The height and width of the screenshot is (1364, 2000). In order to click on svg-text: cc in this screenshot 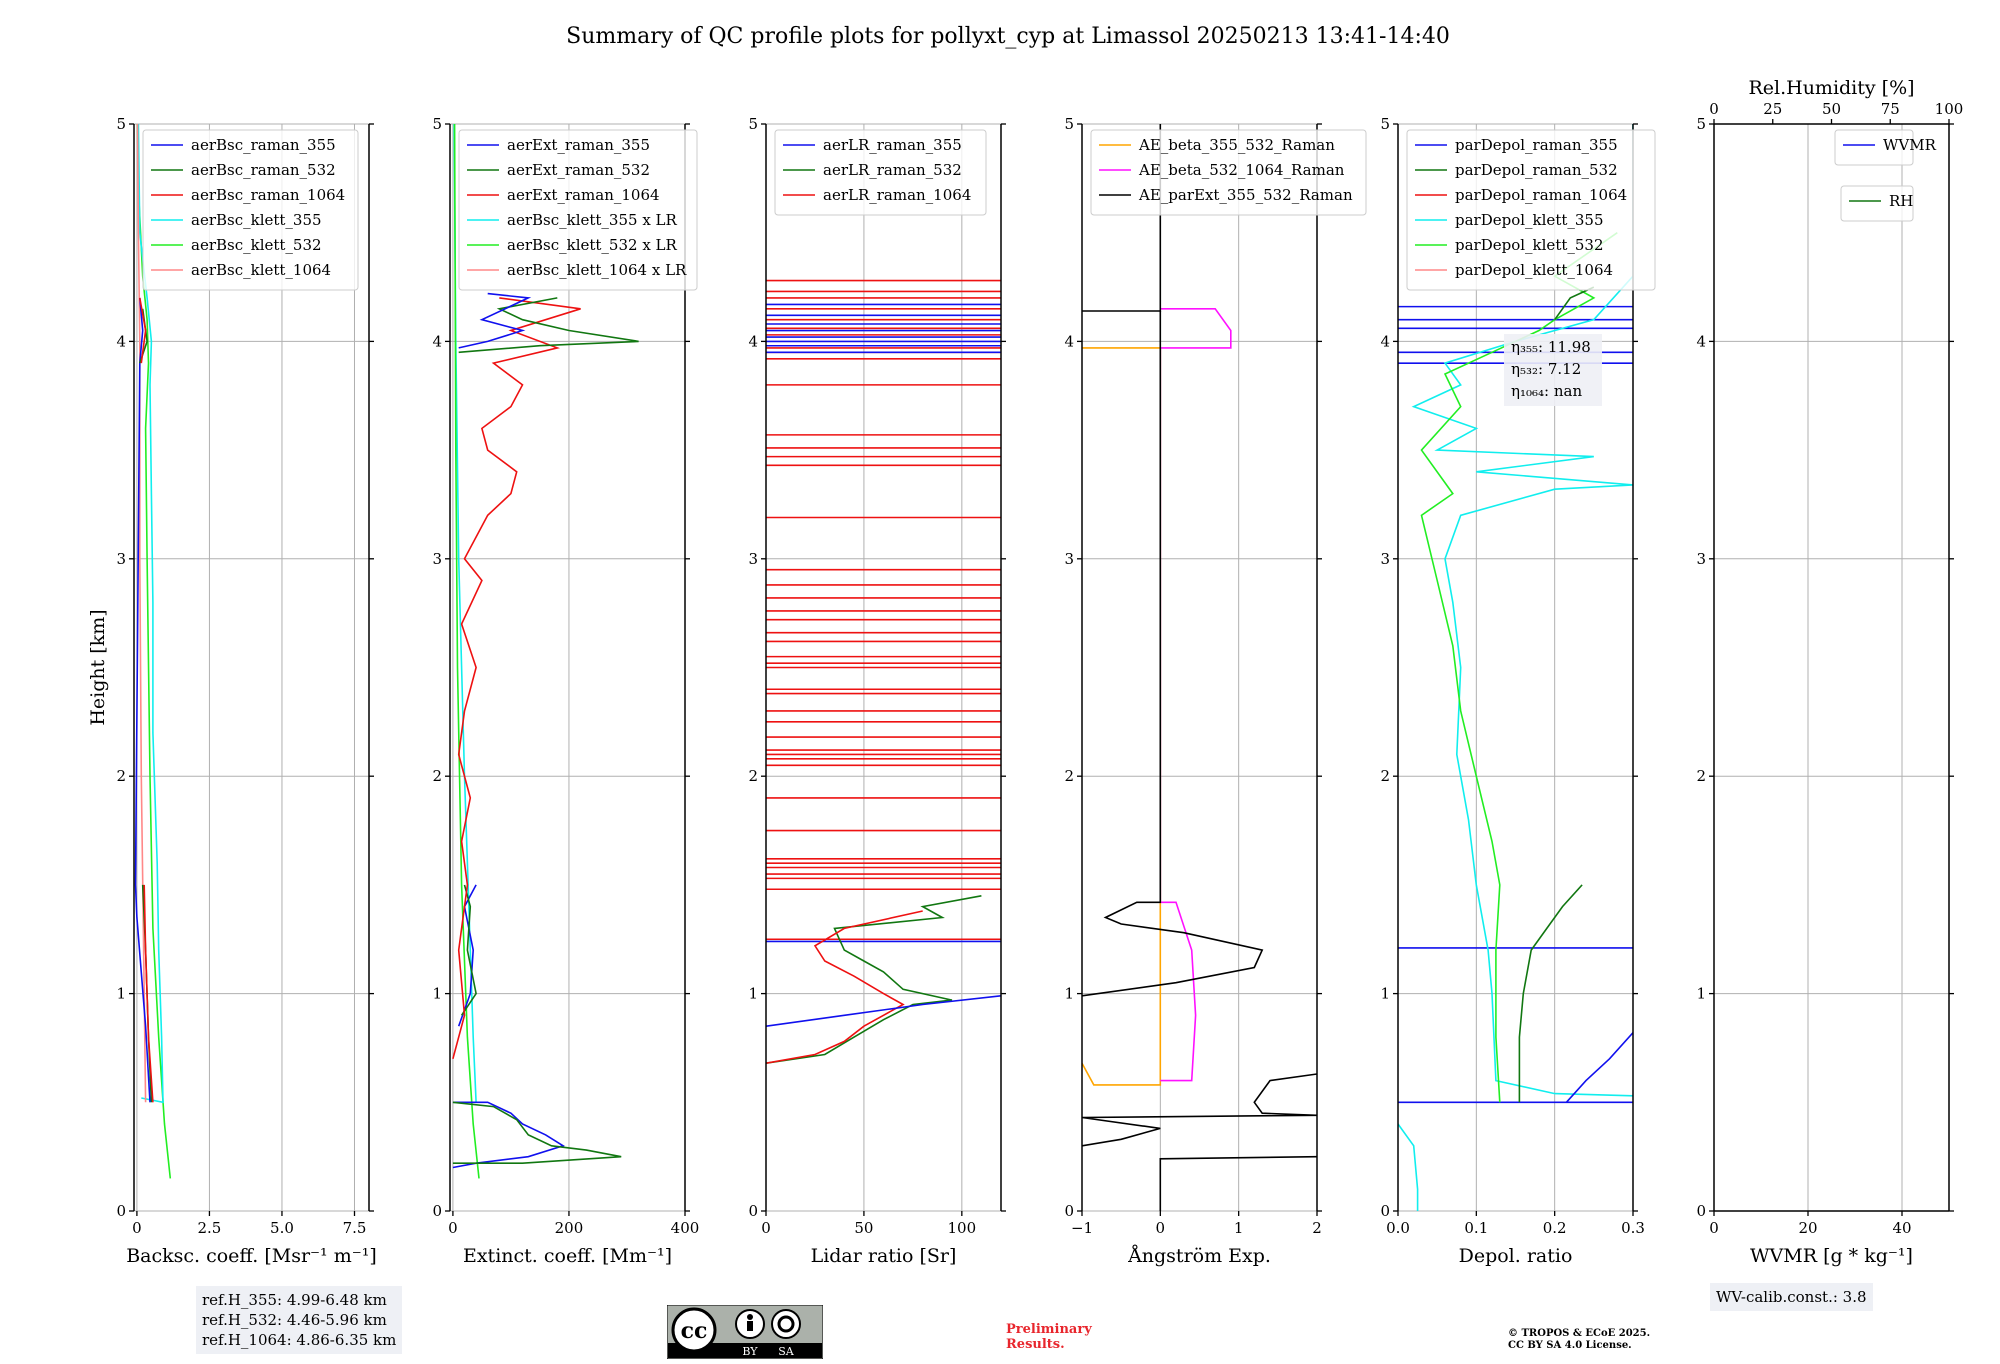, I will do `click(694, 1331)`.